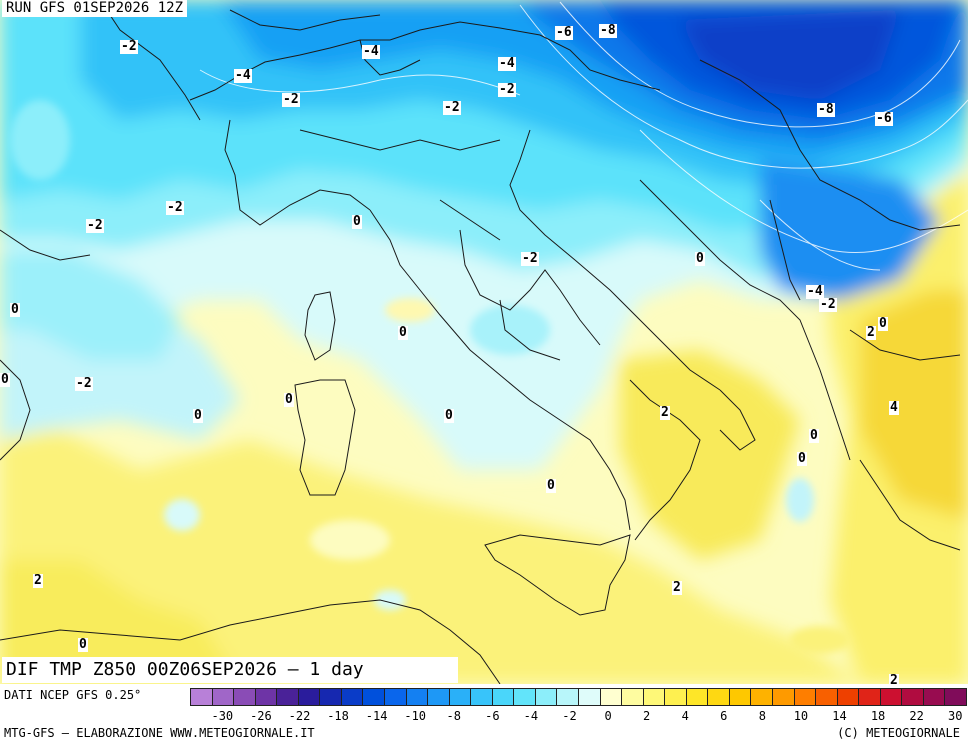 This screenshot has height=745, width=968. What do you see at coordinates (531, 716) in the screenshot?
I see `legend-tick-label: -4` at bounding box center [531, 716].